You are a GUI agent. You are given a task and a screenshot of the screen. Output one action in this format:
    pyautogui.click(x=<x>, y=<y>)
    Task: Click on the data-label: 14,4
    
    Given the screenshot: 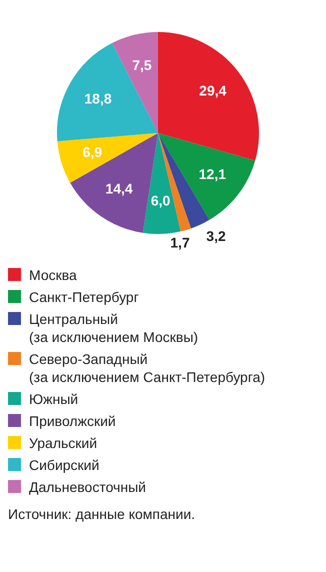 What is the action you would take?
    pyautogui.click(x=119, y=188)
    